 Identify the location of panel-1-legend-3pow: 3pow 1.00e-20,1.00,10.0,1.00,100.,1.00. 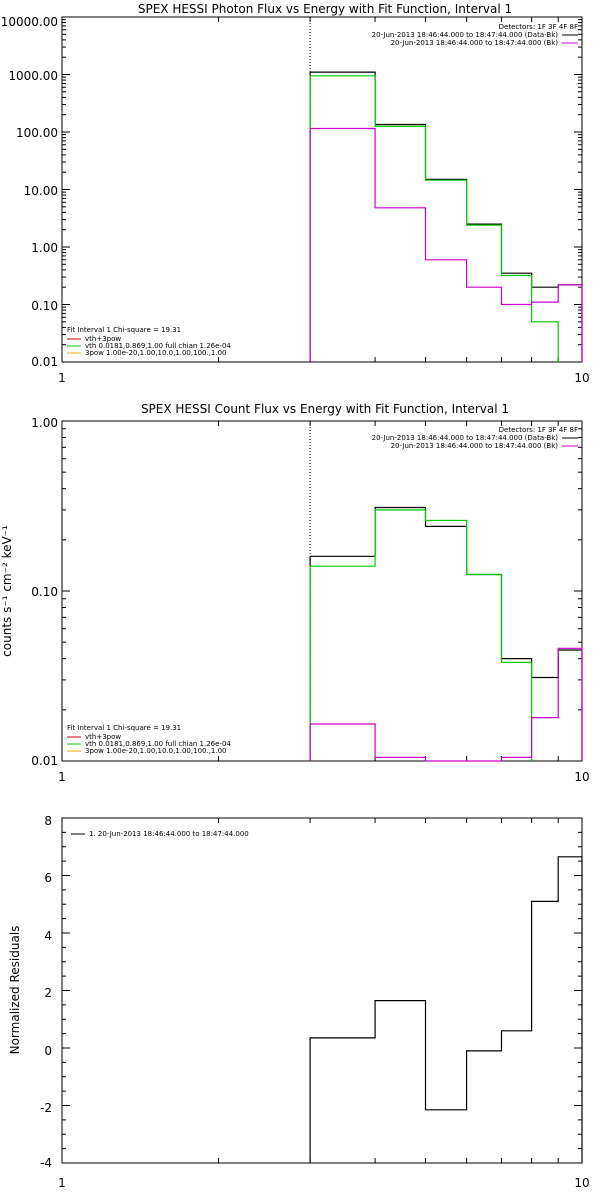
(156, 353).